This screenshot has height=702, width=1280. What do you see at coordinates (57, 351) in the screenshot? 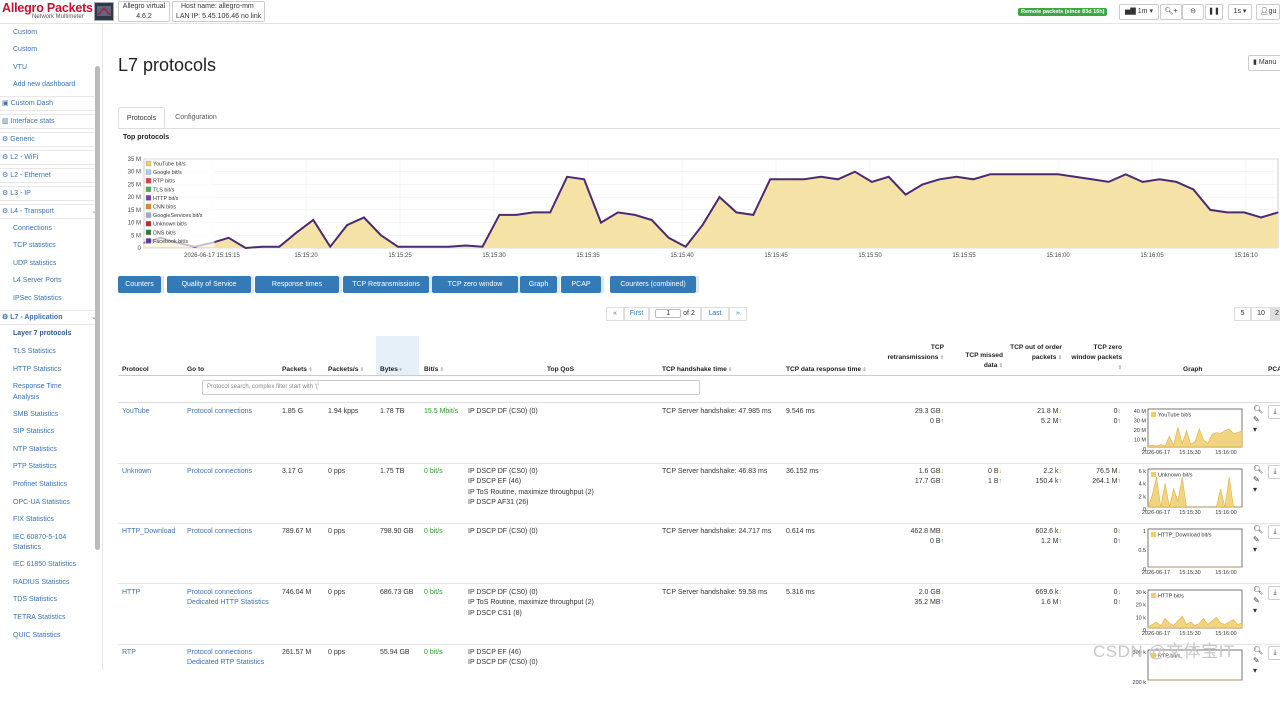
I see `sidebar-item-tls-statistics: TLS Statistics` at bounding box center [57, 351].